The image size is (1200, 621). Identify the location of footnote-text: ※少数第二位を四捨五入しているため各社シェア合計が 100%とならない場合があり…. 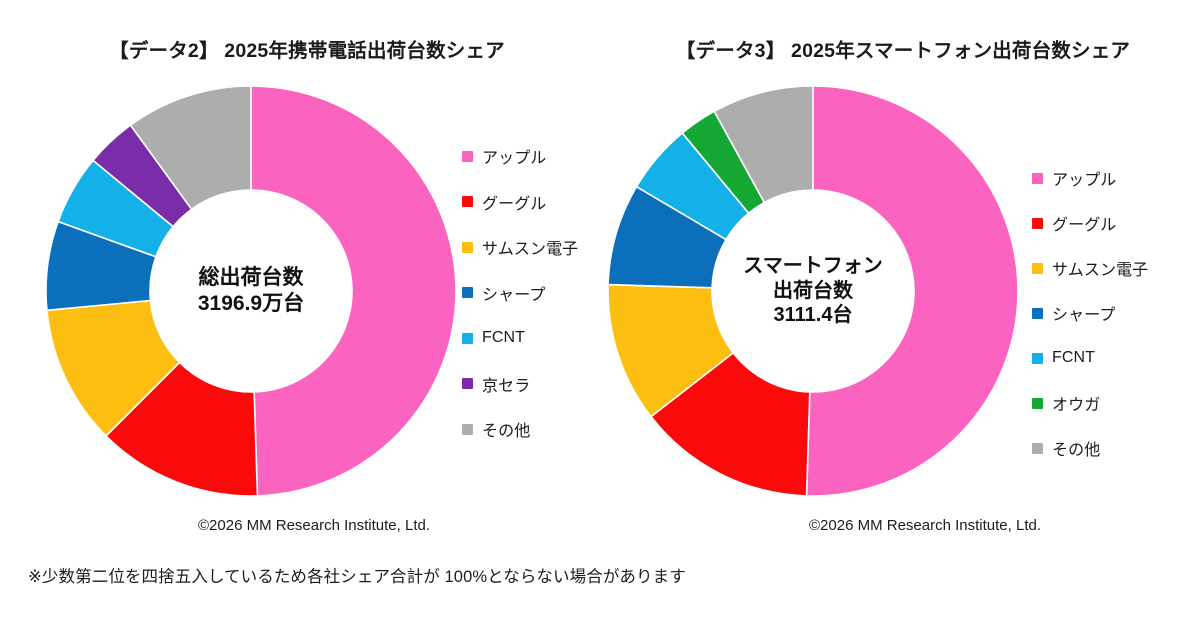
(357, 577).